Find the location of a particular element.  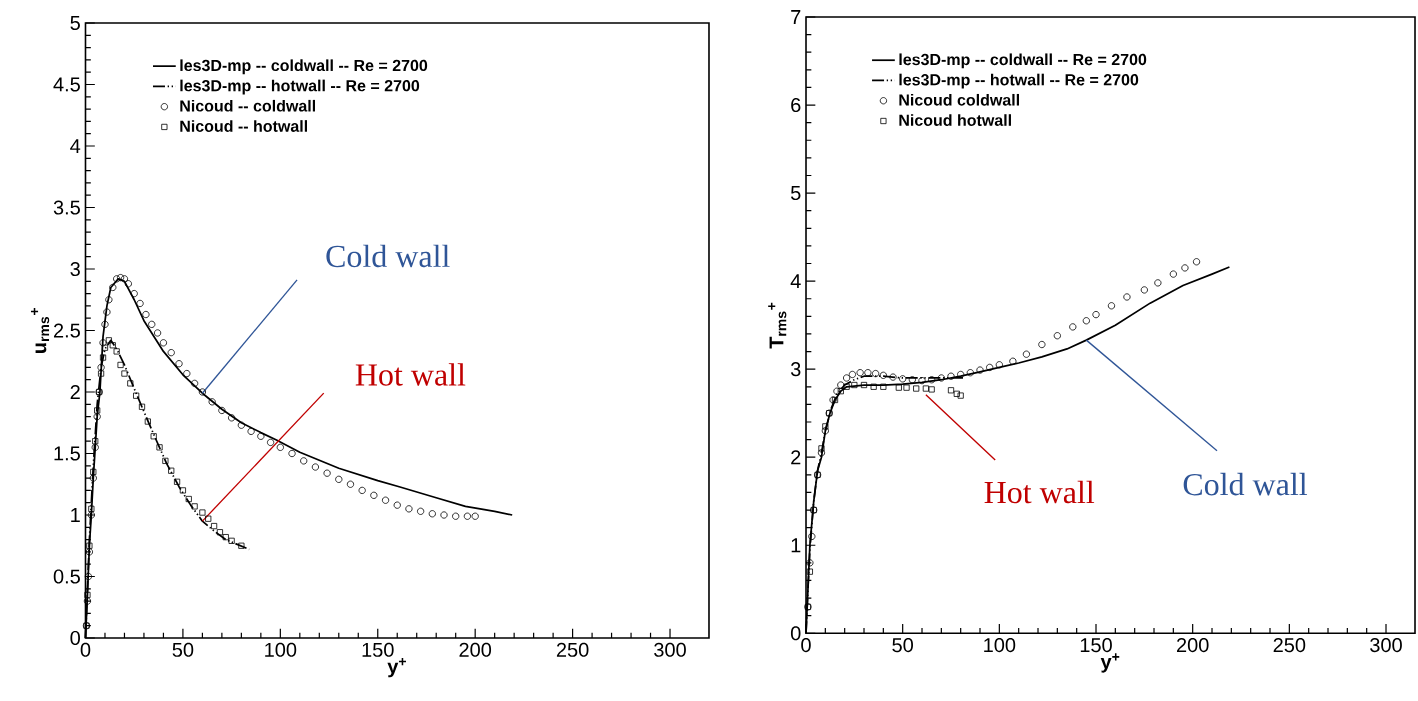

y-tick-label: 4.5 is located at coordinates (66, 84).